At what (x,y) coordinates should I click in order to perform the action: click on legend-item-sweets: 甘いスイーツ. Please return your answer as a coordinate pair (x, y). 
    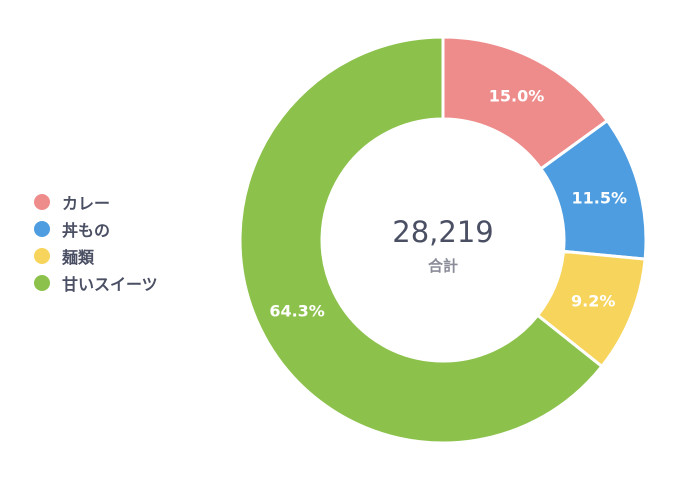
    Looking at the image, I should click on (96, 282).